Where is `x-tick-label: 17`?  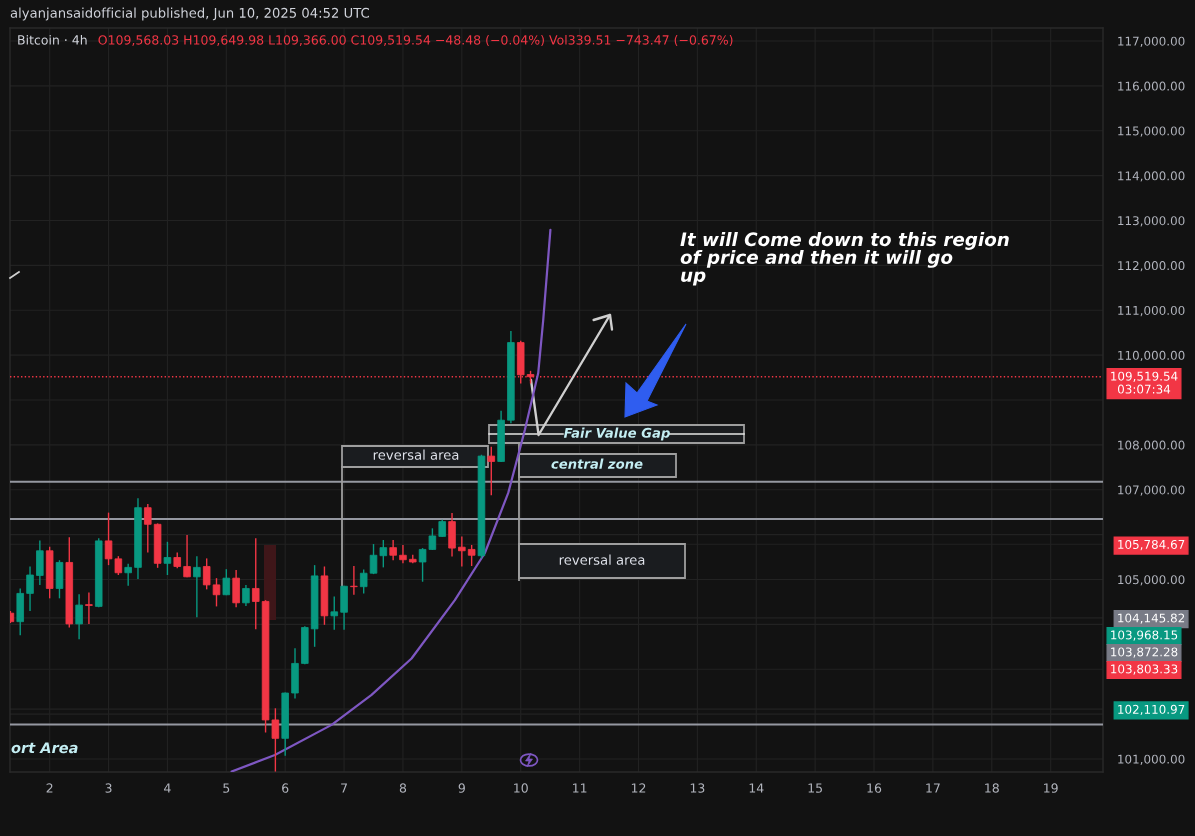 x-tick-label: 17 is located at coordinates (933, 788).